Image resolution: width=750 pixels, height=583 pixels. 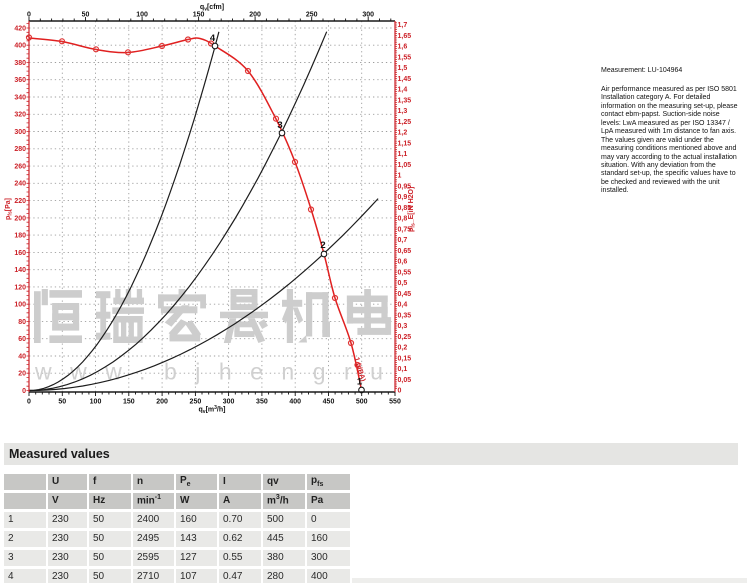 What do you see at coordinates (20, 167) in the screenshot?
I see `svg-text: 260` at bounding box center [20, 167].